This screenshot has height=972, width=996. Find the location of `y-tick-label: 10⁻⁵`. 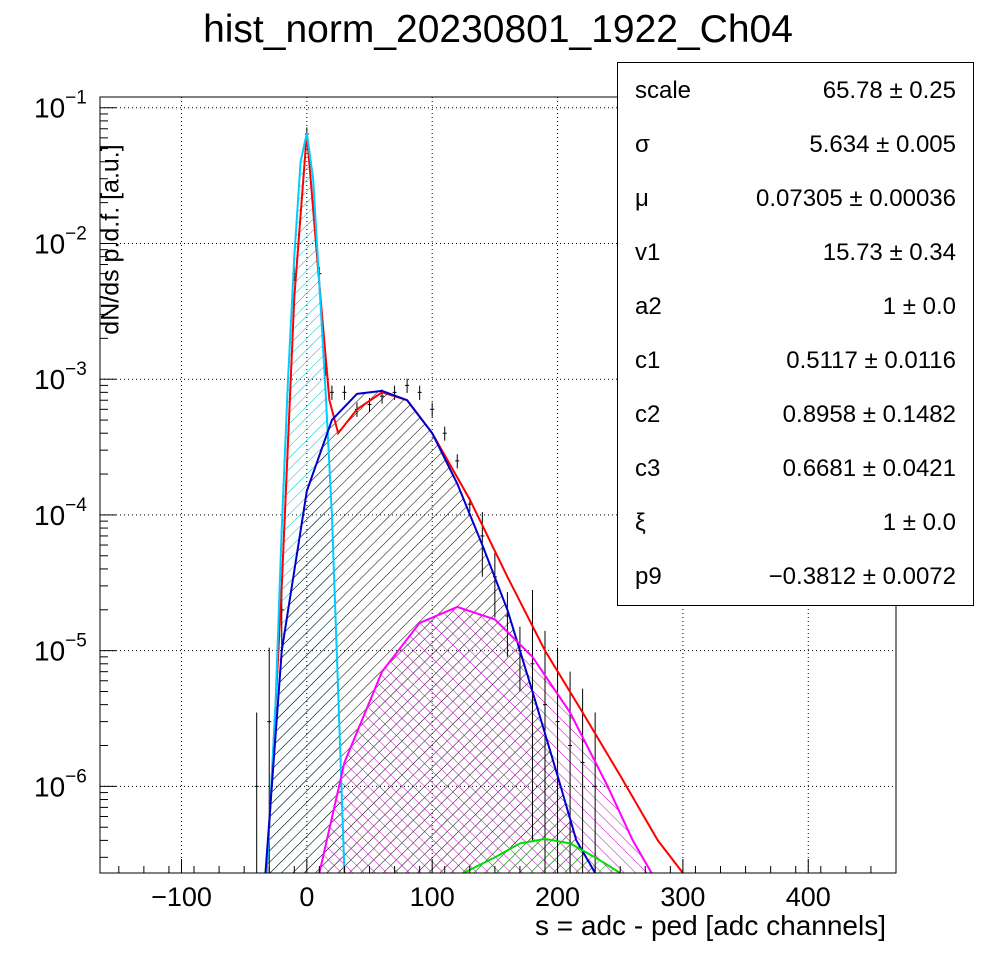

y-tick-label: 10⁻⁵ is located at coordinates (60, 649).